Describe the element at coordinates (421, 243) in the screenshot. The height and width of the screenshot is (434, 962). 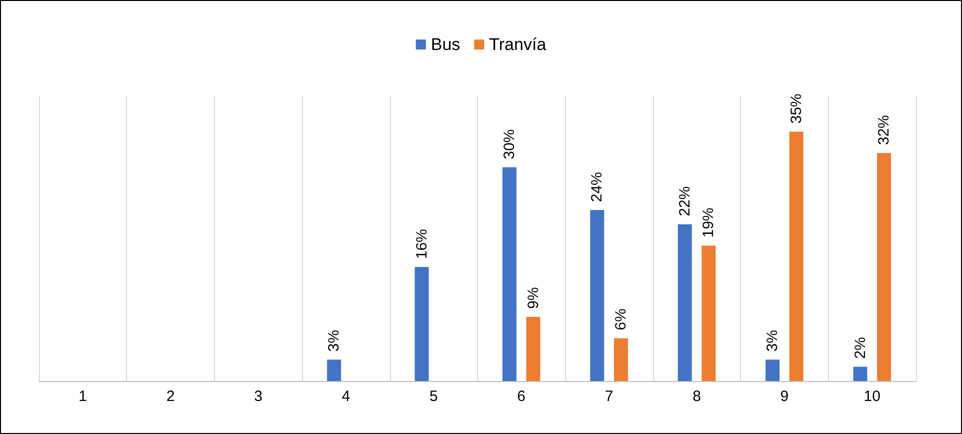
I see `data-label: 16%` at that location.